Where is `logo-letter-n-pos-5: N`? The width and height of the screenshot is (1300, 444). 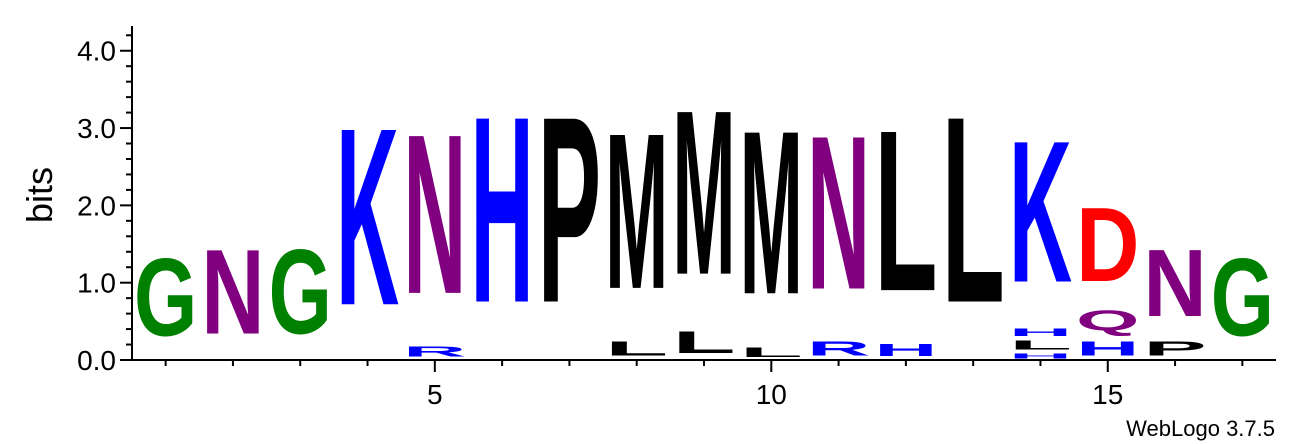 logo-letter-n-pos-5: N is located at coordinates (434, 214).